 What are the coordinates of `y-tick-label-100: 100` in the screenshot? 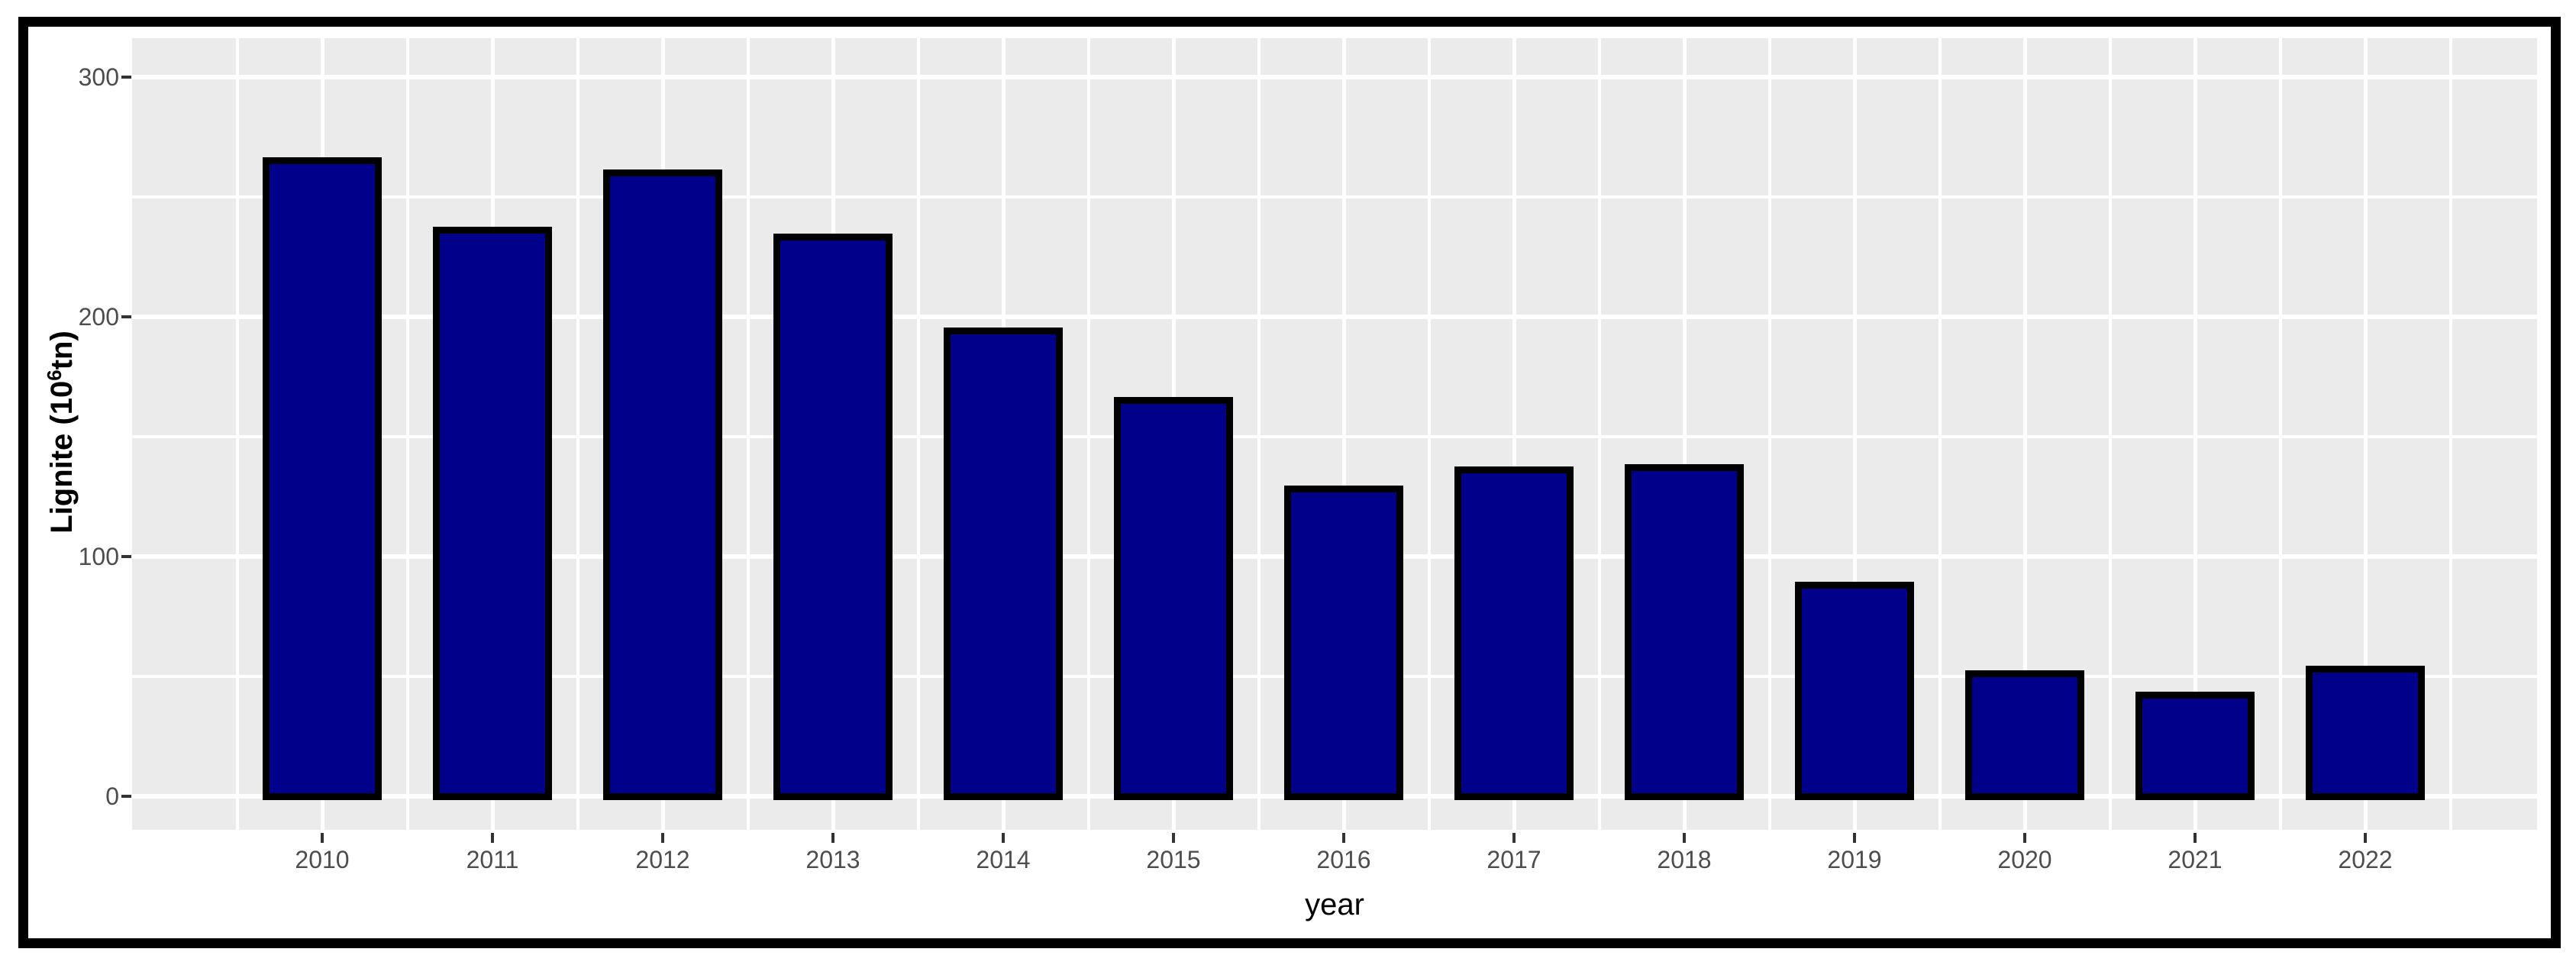 It's located at (98, 556).